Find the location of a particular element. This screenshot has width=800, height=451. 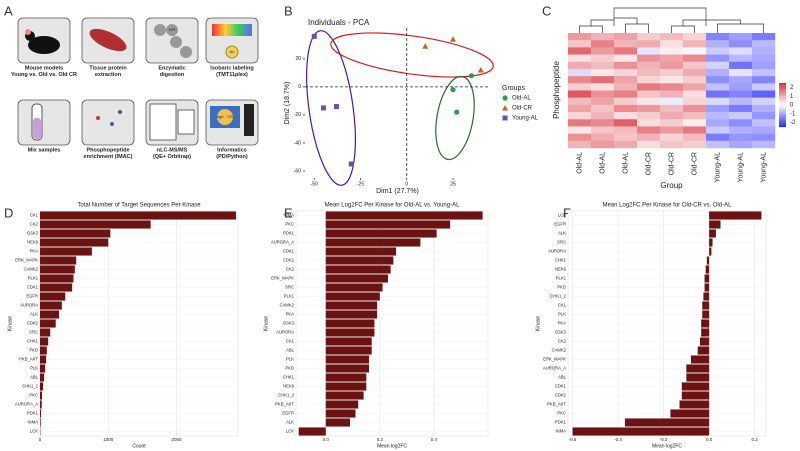

step-label: (QE+ Orbitrap) is located at coordinates (172, 157).